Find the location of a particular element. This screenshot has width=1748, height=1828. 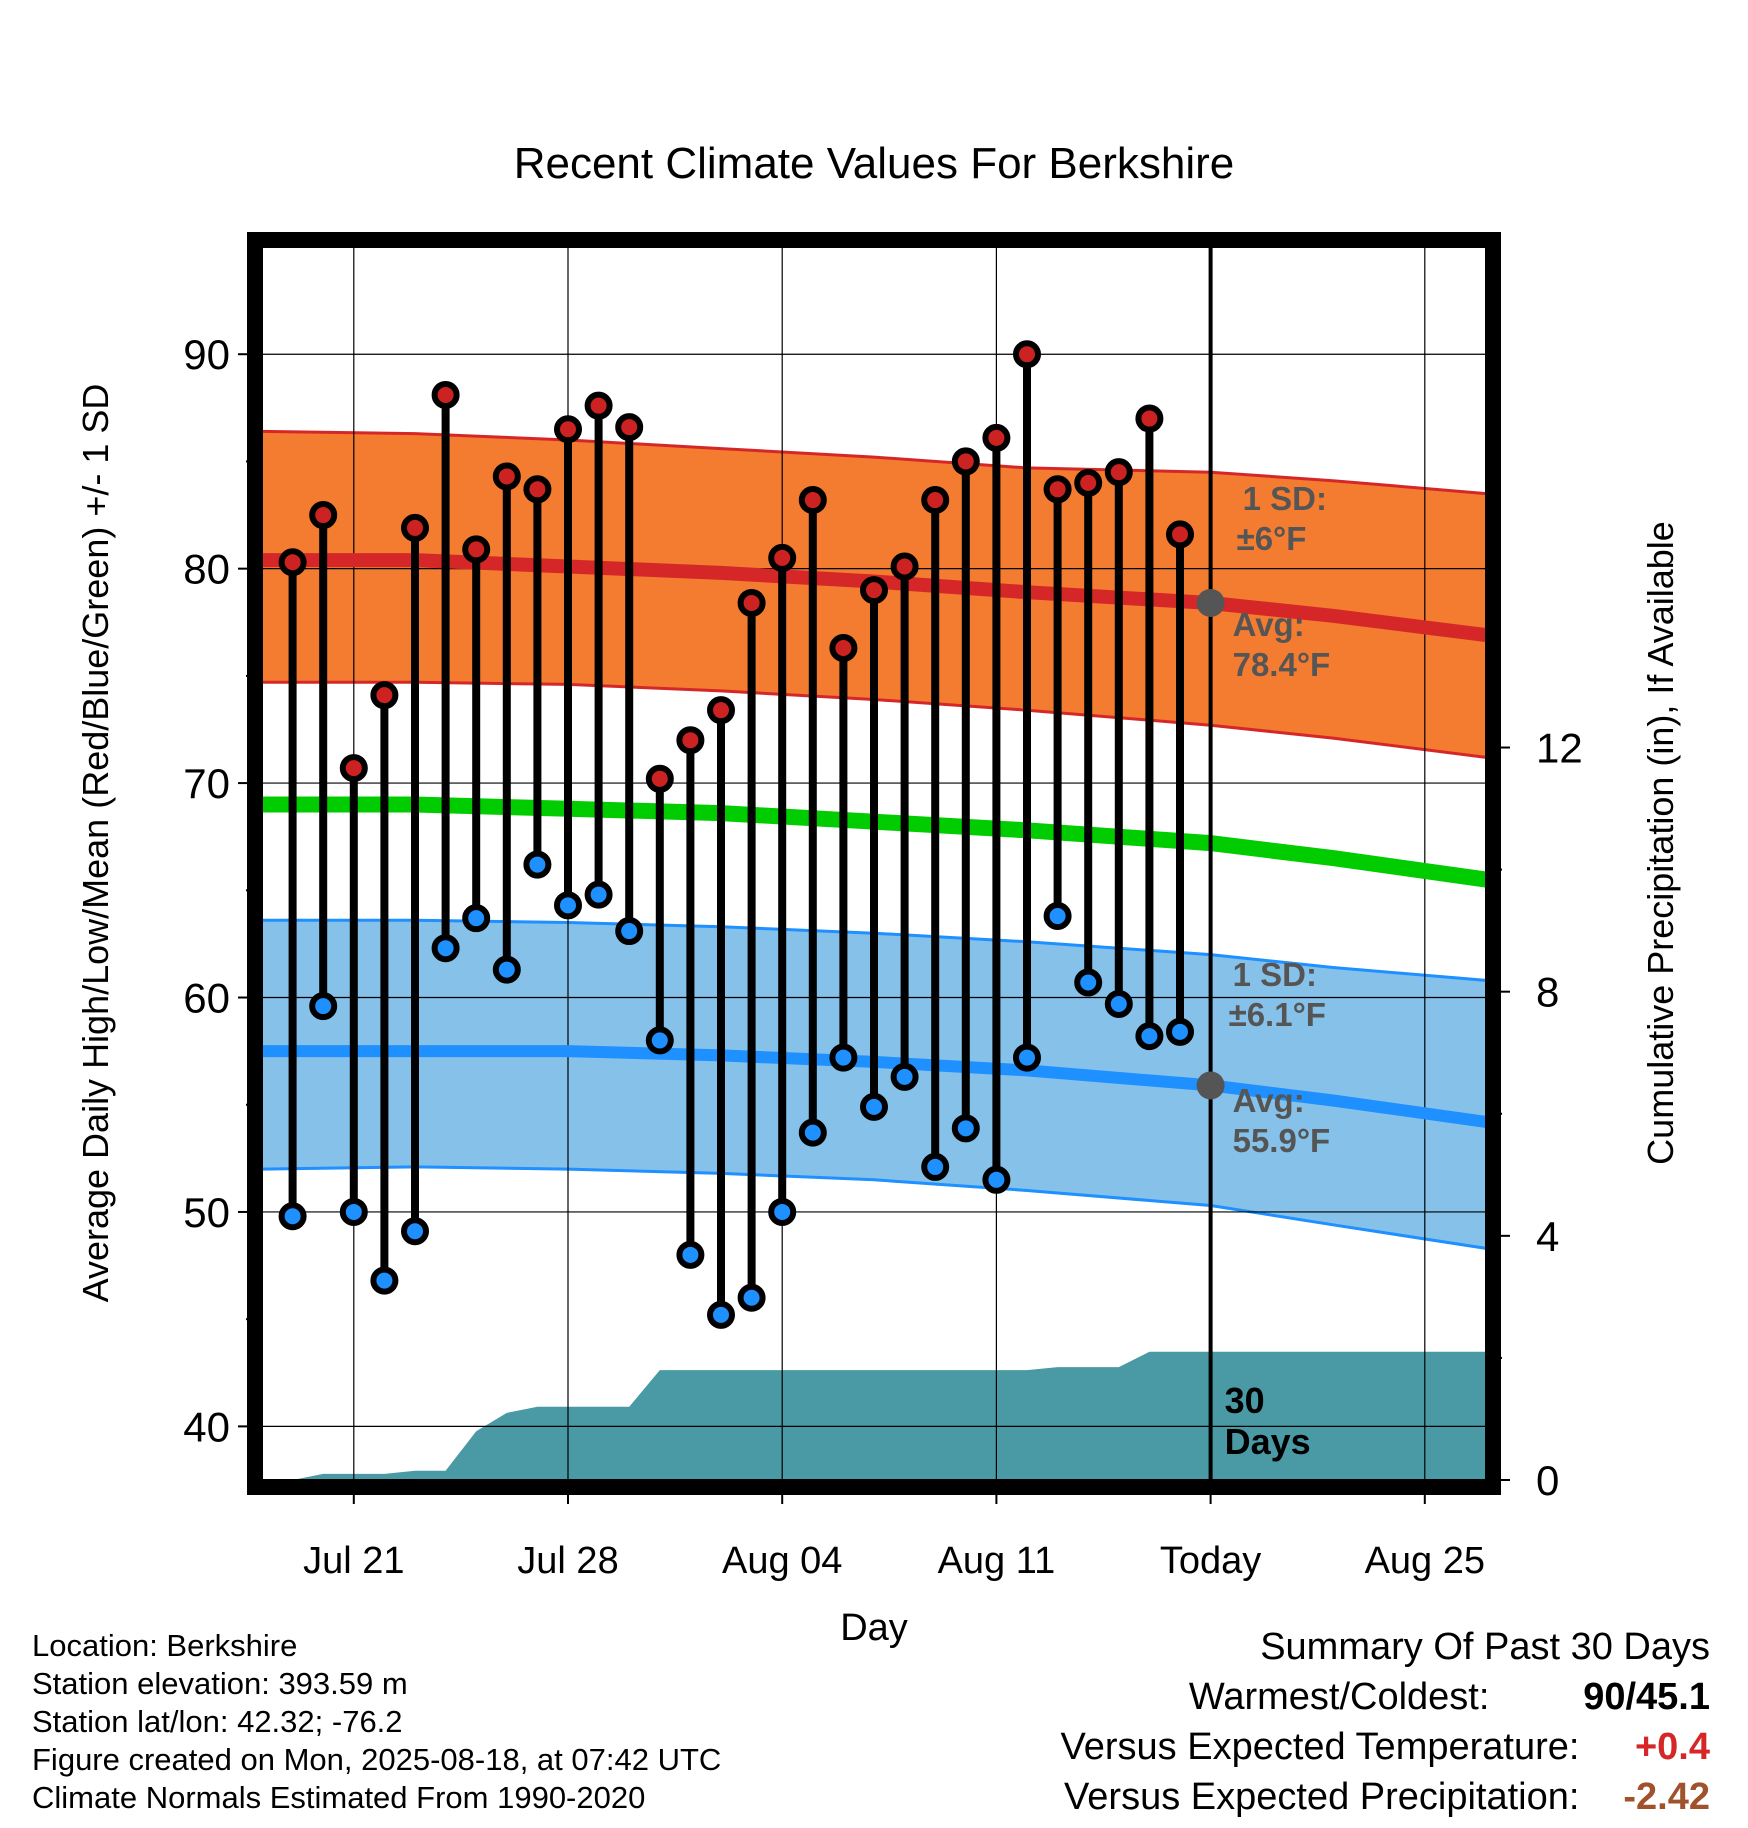

x-tick-label: Aug 25 is located at coordinates (1425, 1561).